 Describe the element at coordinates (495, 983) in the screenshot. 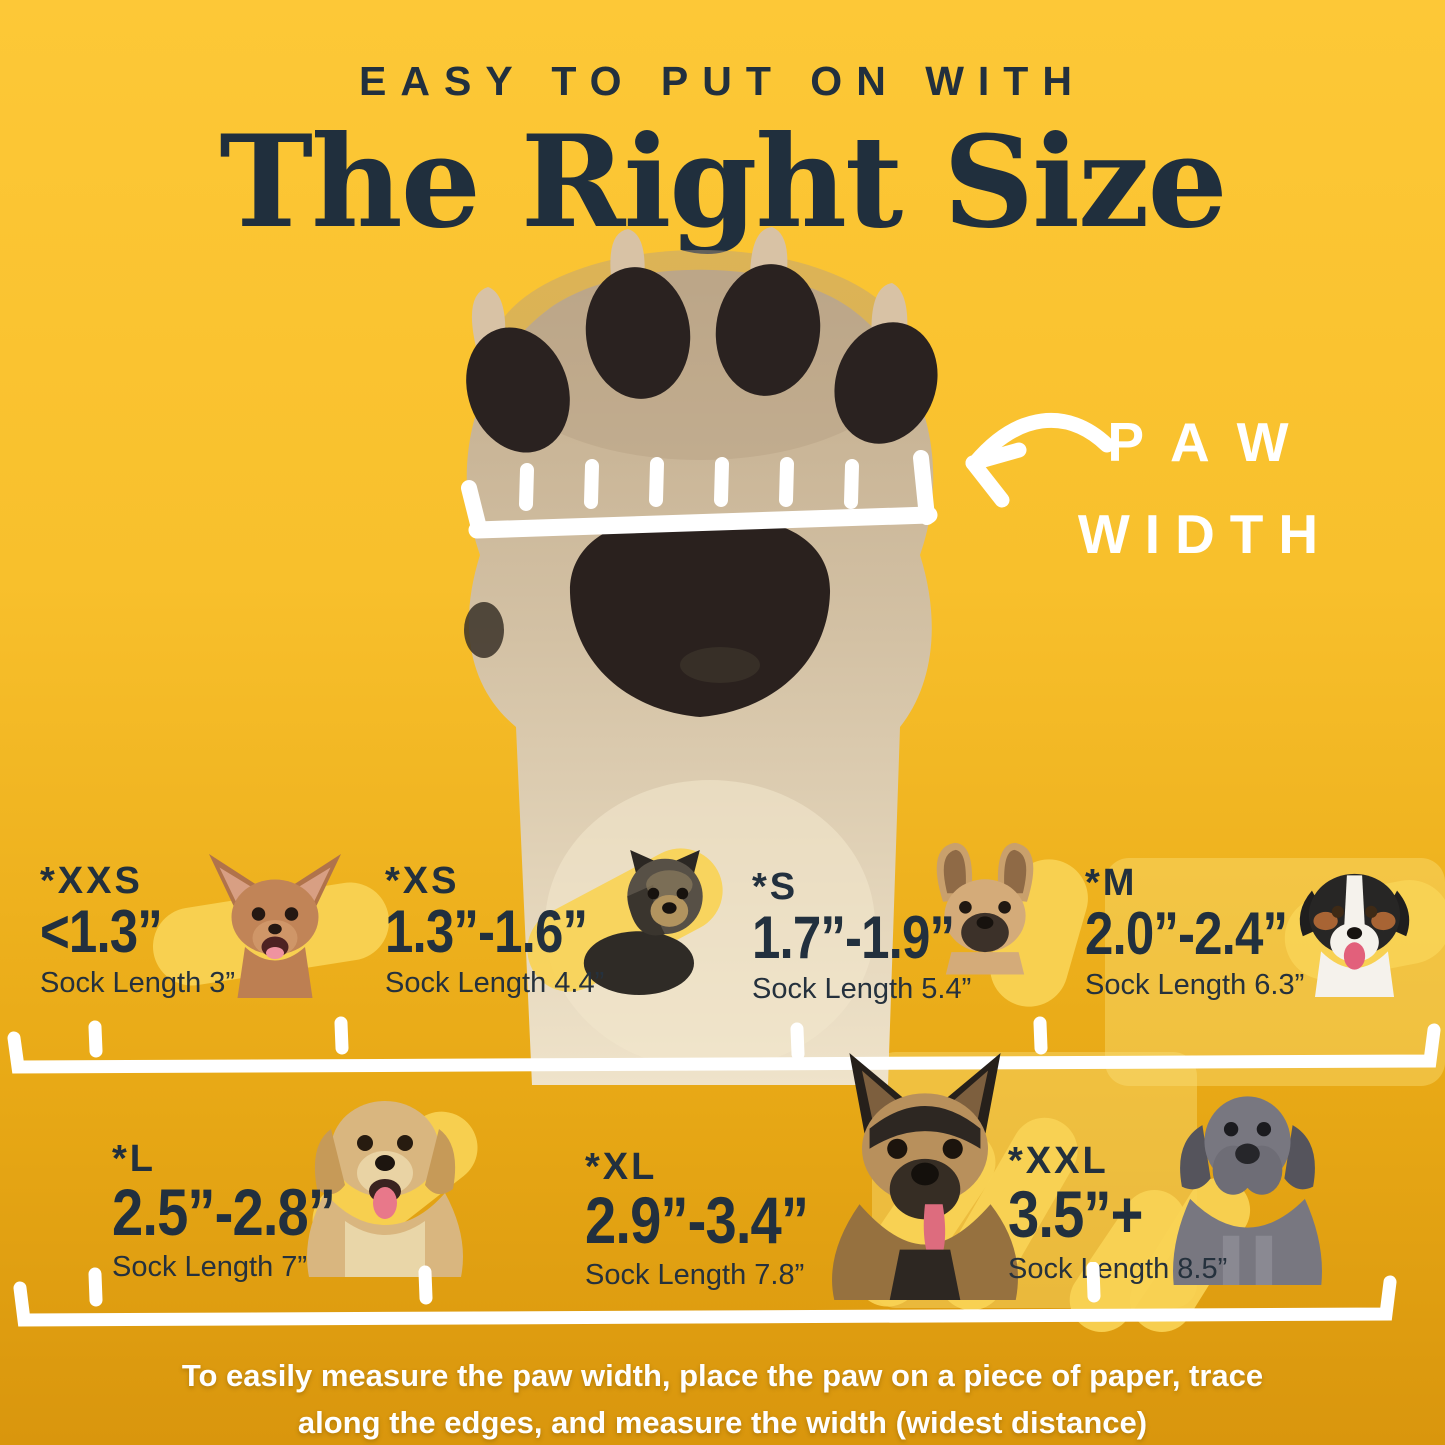

I see `sock-length: Sock Length 4.4”` at that location.